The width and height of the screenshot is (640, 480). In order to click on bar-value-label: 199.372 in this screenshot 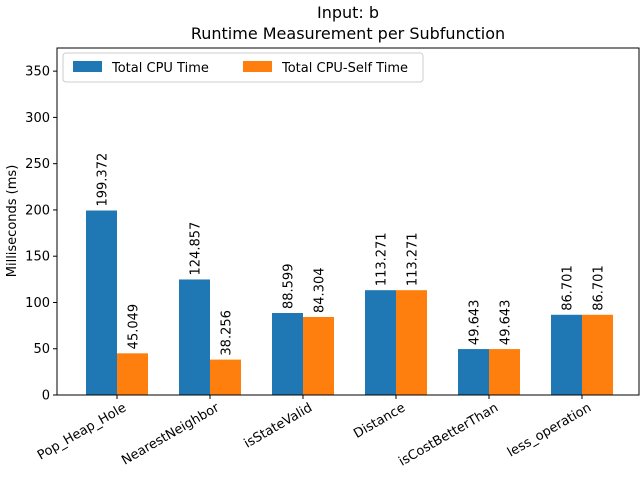, I will do `click(103, 180)`.